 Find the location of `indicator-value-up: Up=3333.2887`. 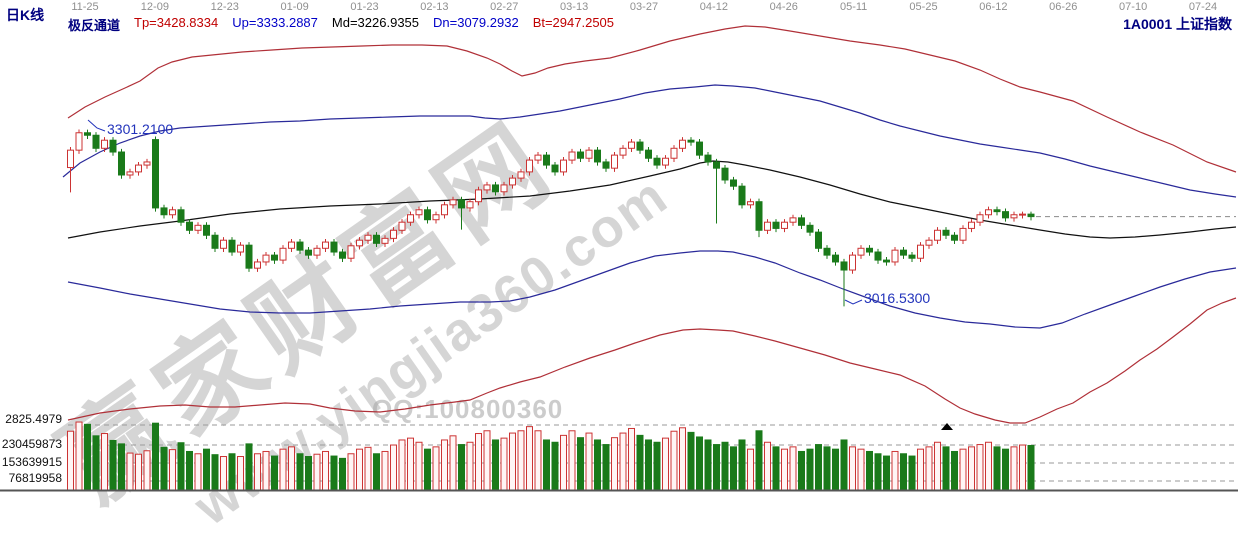

indicator-value-up: Up=3333.2887 is located at coordinates (275, 22).